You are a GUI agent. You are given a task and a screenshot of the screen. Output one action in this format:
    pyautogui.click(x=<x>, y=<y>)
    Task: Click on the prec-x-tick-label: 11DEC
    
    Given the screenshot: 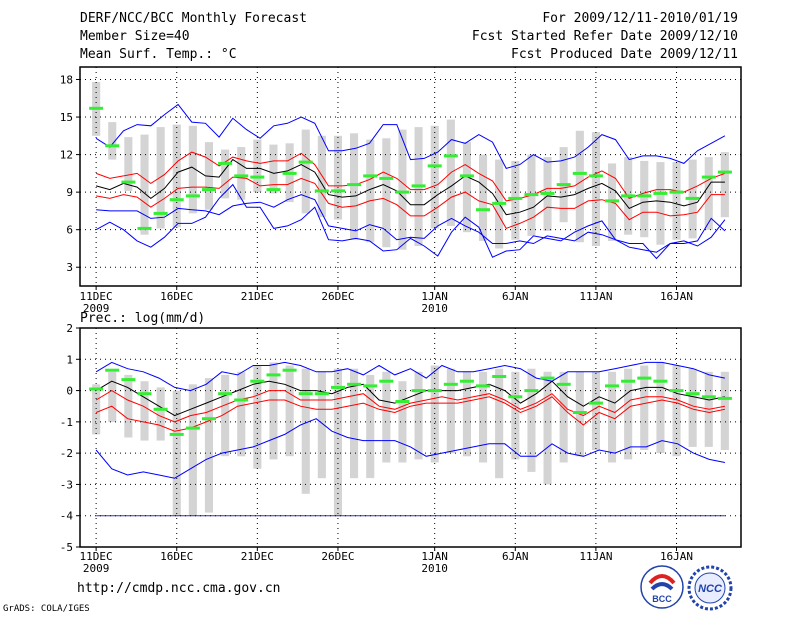 What is the action you would take?
    pyautogui.click(x=96, y=556)
    